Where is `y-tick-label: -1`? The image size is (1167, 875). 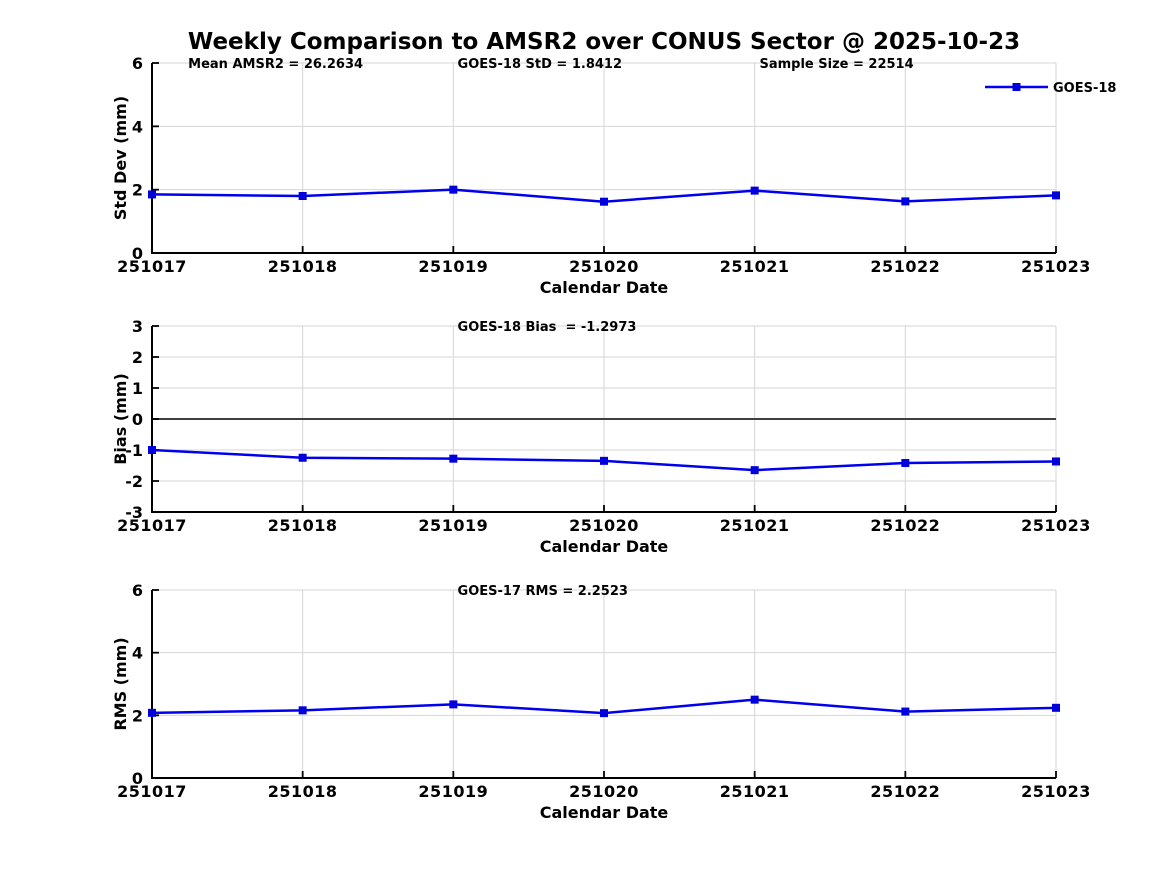
y-tick-label: -1 is located at coordinates (134, 450).